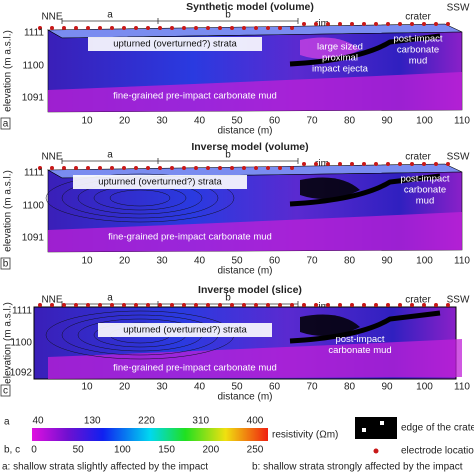 Image resolution: width=474 pixels, height=475 pixels. Describe the element at coordinates (79, 450) in the screenshot. I see `colorbar-tick: 50` at that location.